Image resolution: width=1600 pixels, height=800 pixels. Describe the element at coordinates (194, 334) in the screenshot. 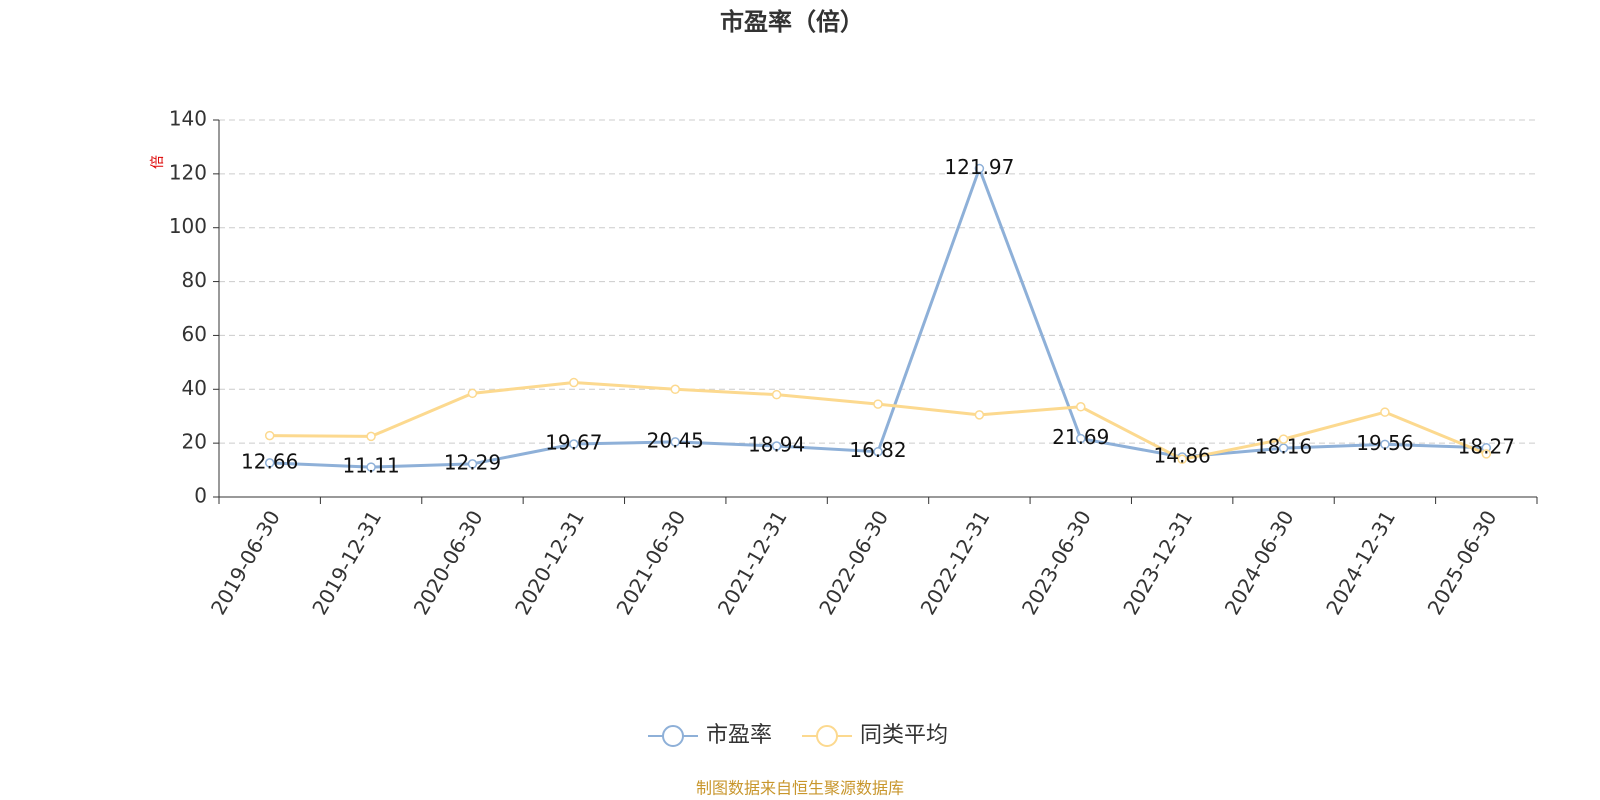

I see `y-tick-label: 60` at that location.